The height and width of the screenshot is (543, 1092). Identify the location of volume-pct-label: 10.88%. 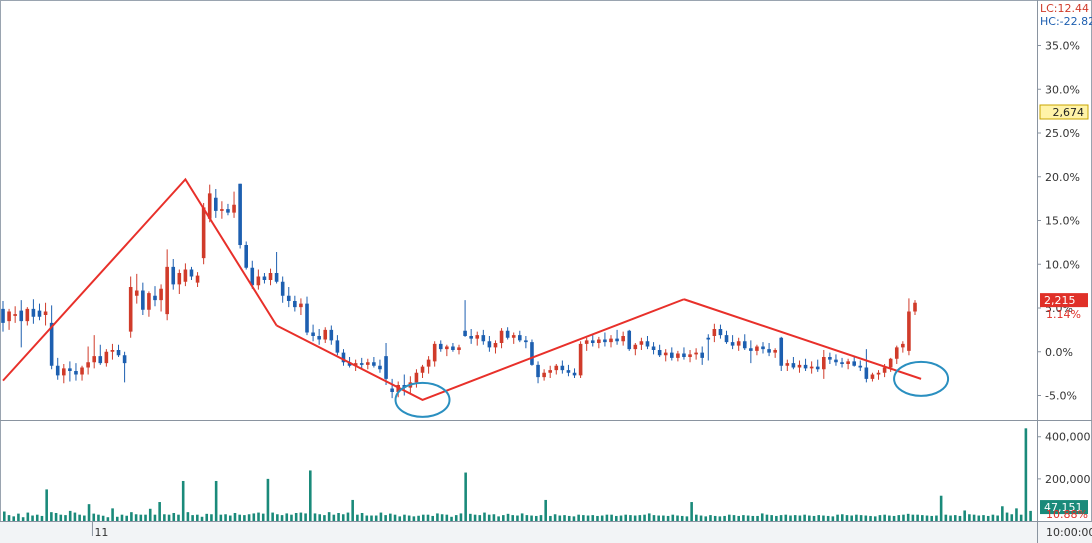
(1067, 514).